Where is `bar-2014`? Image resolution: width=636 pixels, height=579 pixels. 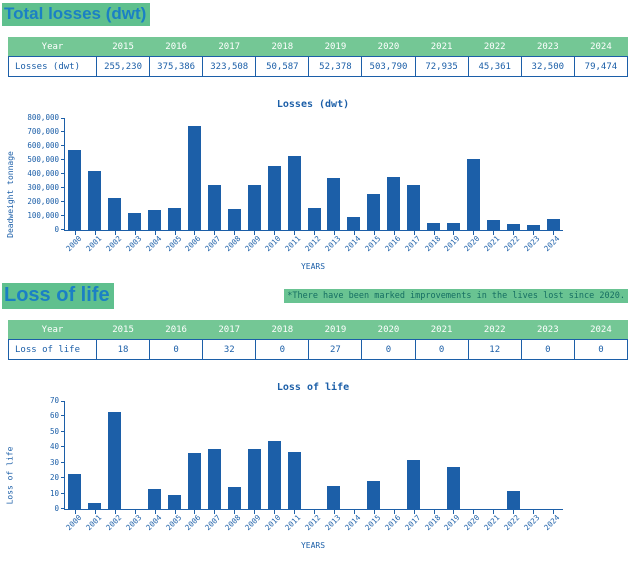
bar-2014 is located at coordinates (354, 223).